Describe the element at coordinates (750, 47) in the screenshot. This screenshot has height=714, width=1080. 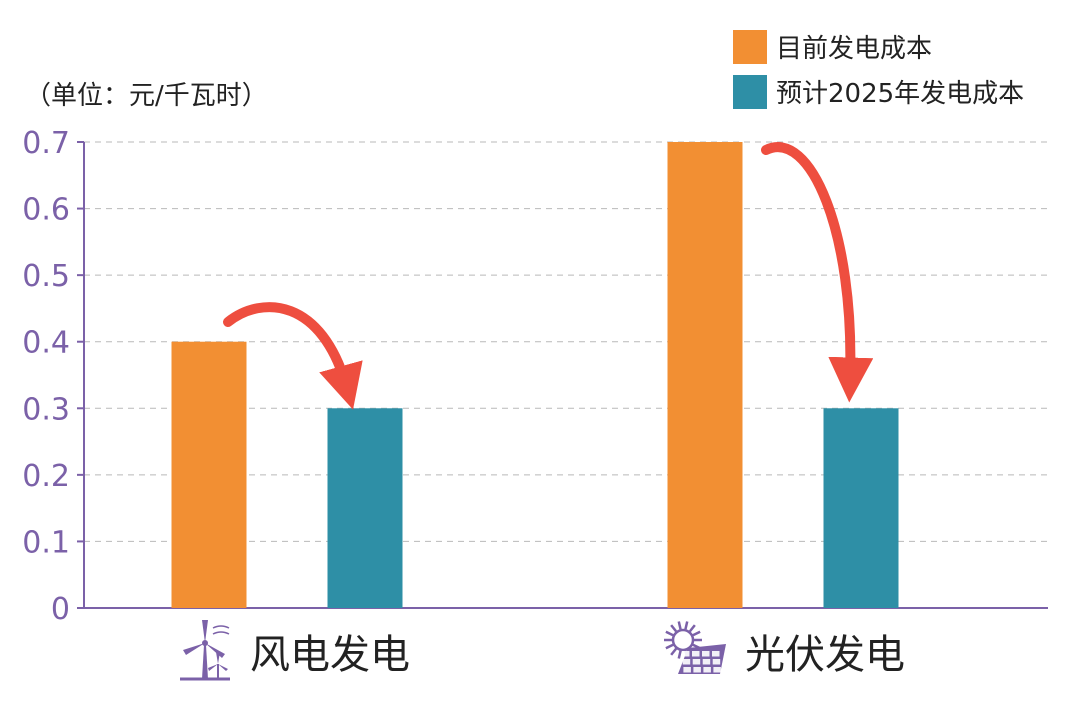
I see `legend-swatch-current` at that location.